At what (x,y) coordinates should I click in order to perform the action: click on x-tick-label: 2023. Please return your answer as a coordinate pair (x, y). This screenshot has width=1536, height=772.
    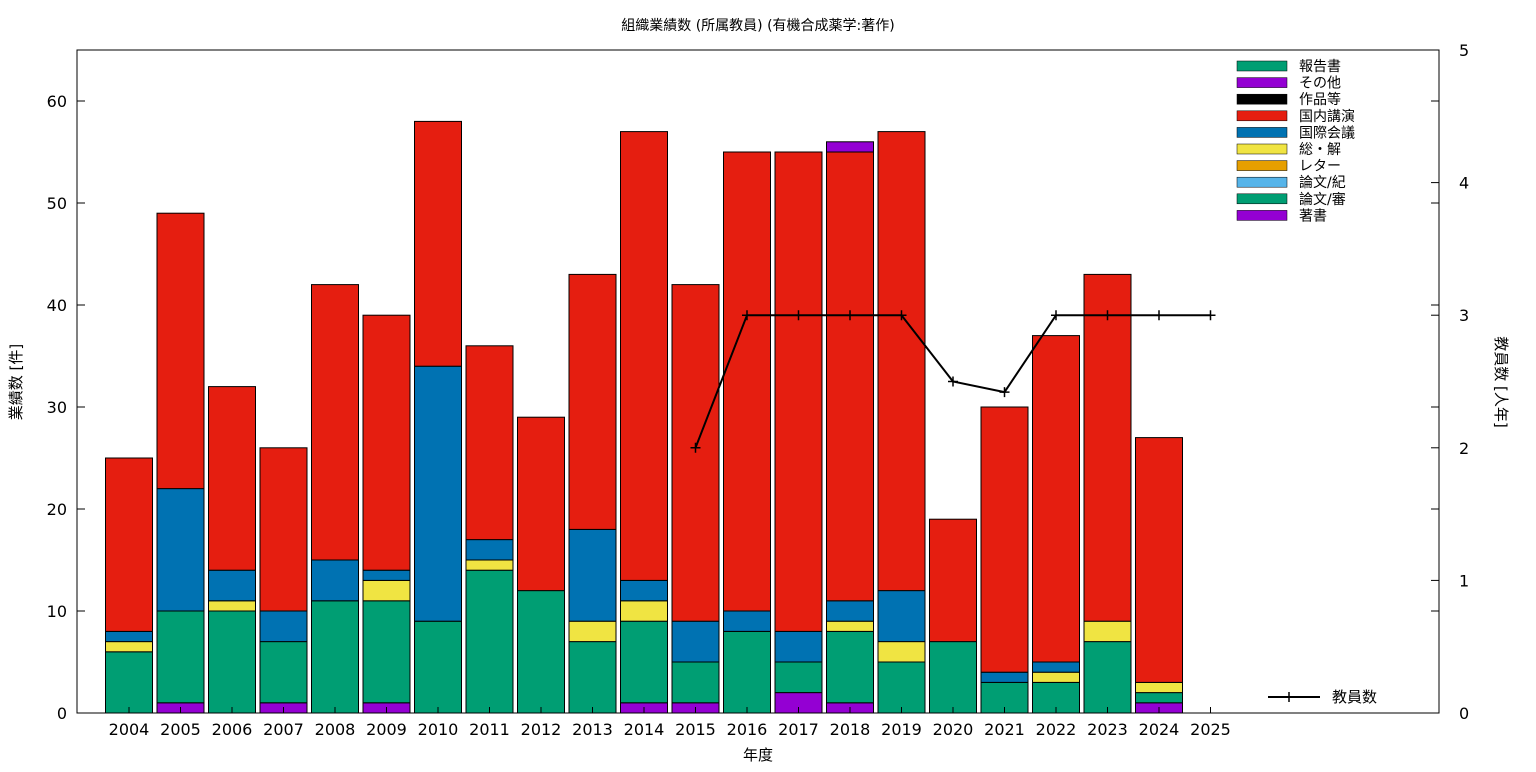
    Looking at the image, I should click on (1107, 729).